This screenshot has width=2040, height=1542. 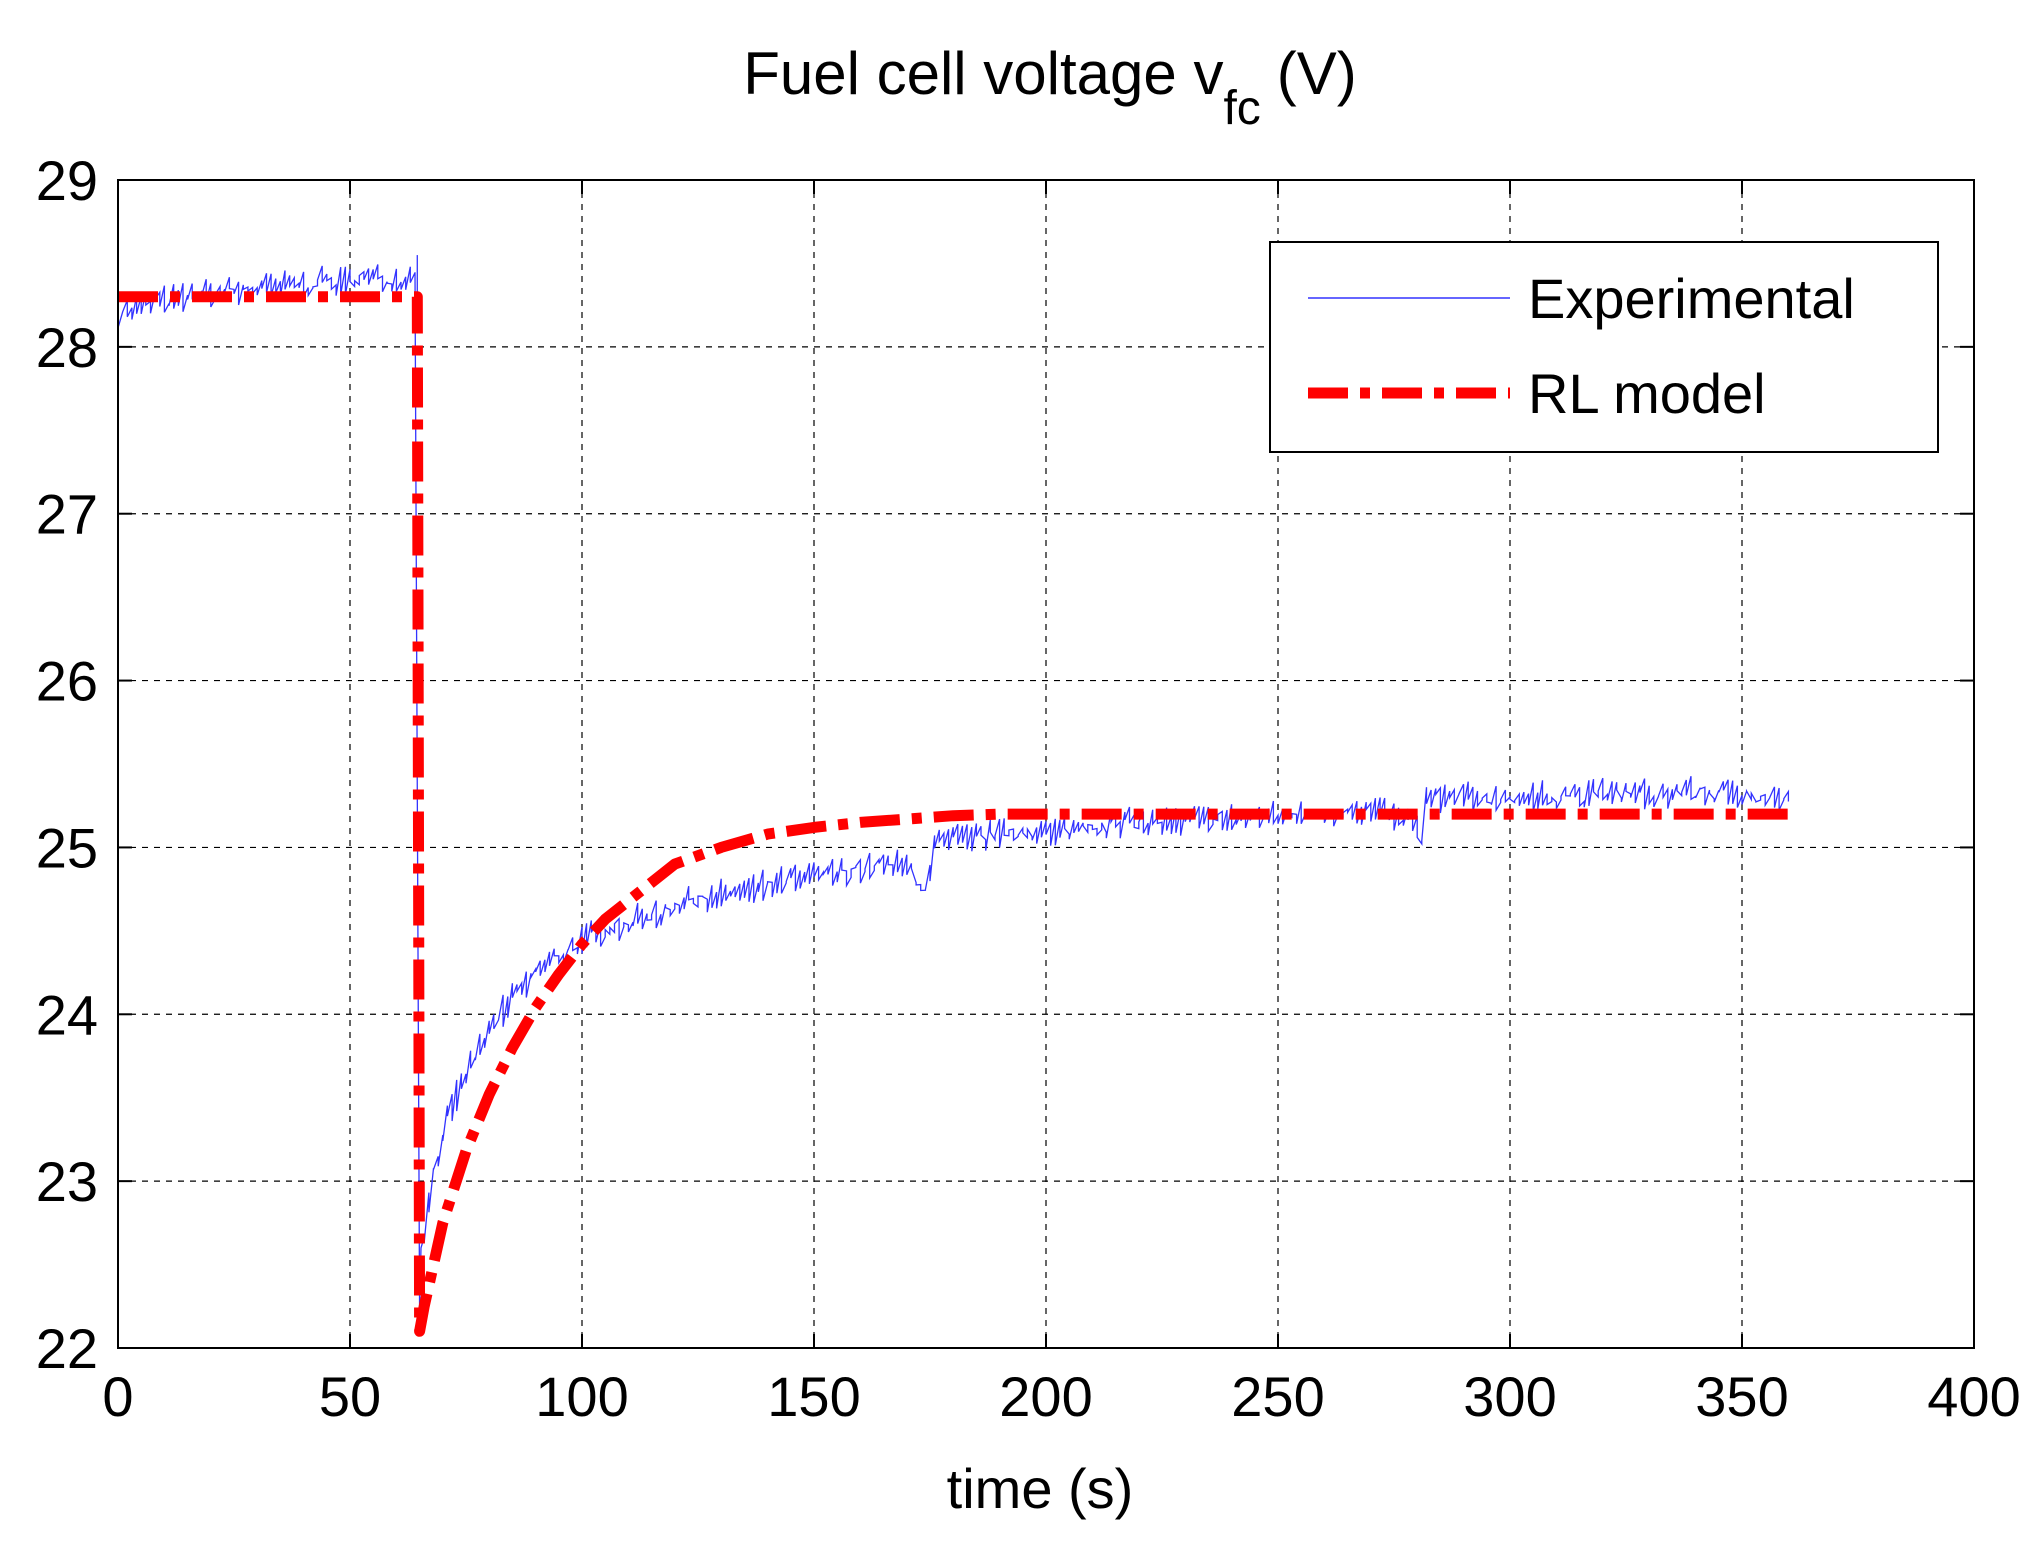 What do you see at coordinates (67, 847) in the screenshot?
I see `y-tick-label: 25` at bounding box center [67, 847].